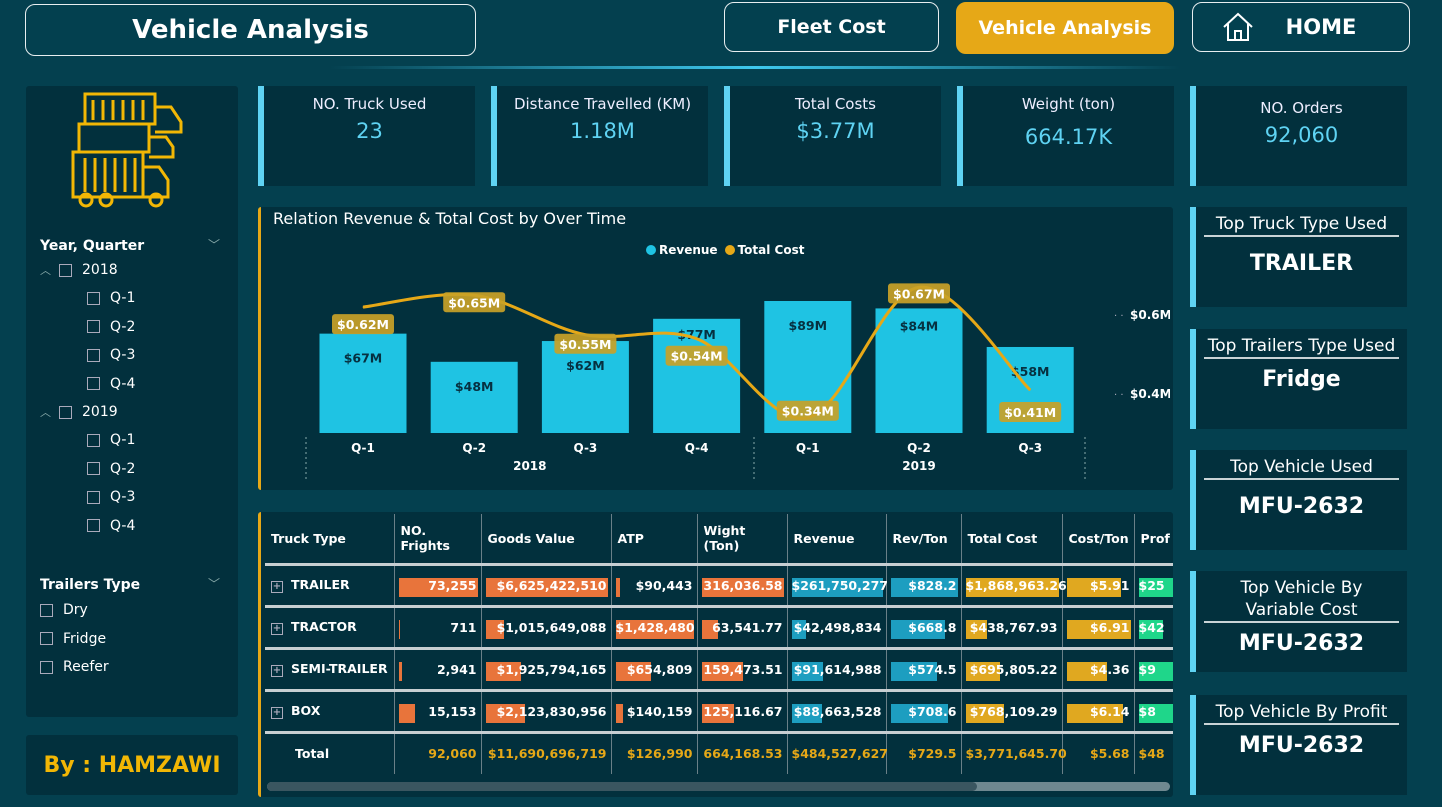  I want to click on column-header: Rev/Ton, so click(924, 539).